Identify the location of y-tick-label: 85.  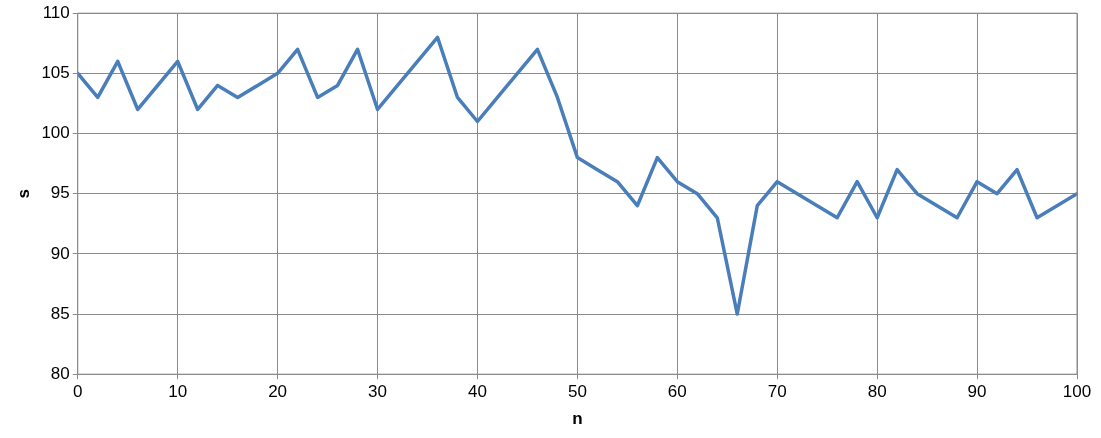
(60, 313).